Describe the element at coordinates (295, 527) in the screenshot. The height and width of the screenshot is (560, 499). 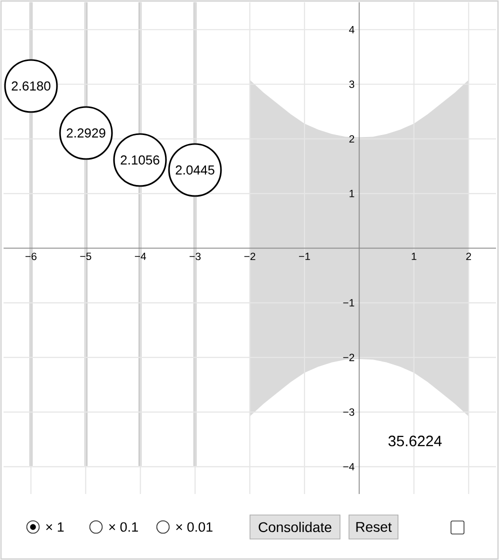
I see `text: Consolidate` at that location.